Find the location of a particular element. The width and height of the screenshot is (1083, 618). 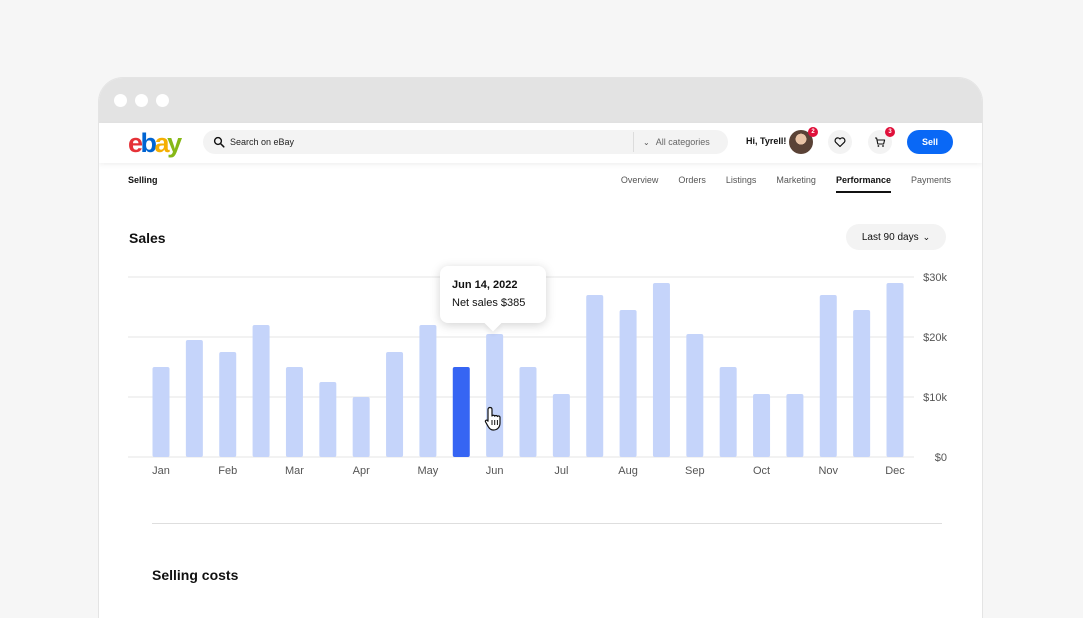

hand-cursor-icon is located at coordinates (492, 418).